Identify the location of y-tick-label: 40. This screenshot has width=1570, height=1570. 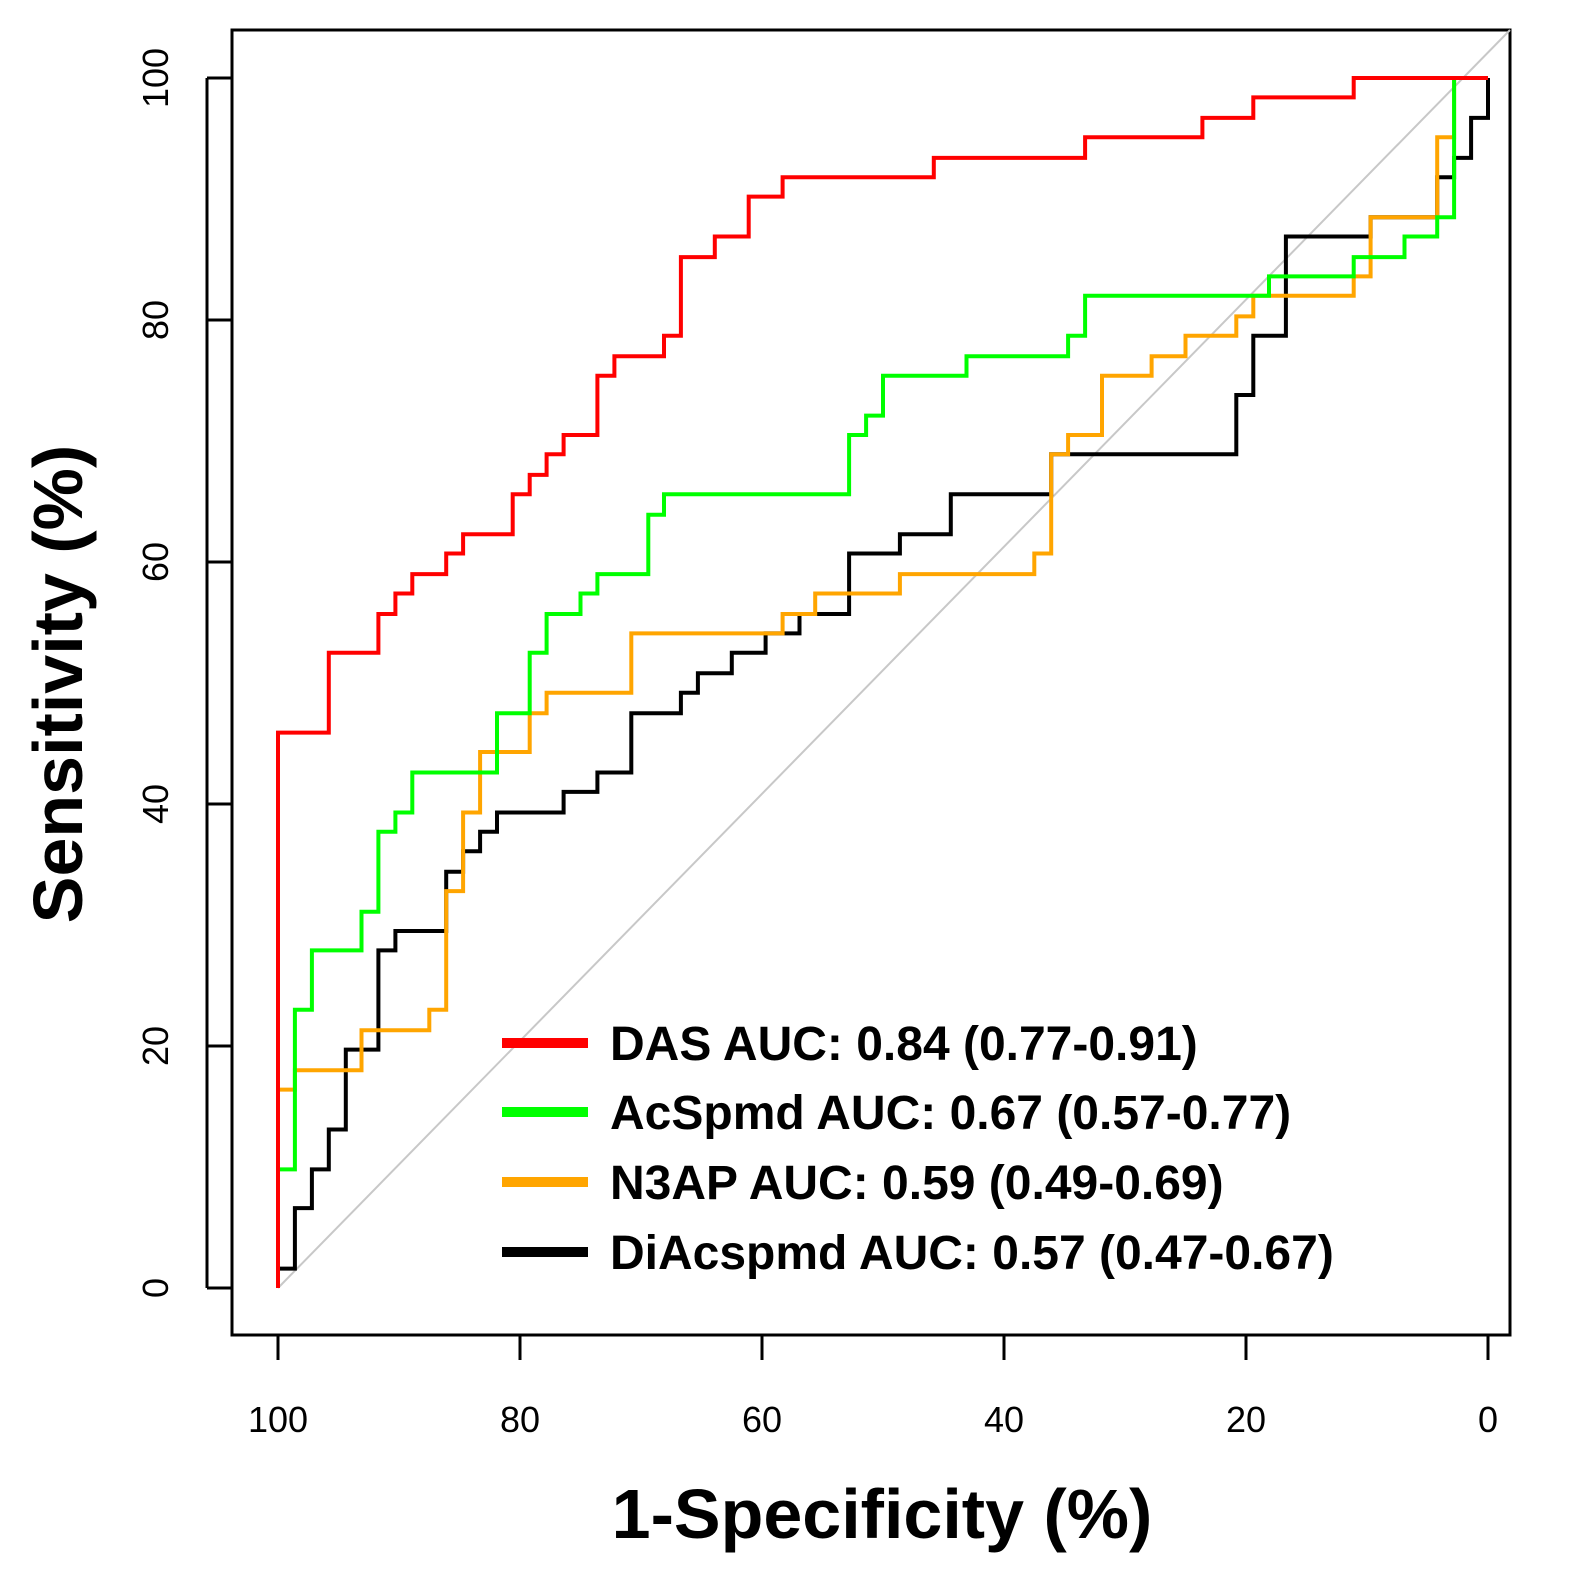
(155, 804).